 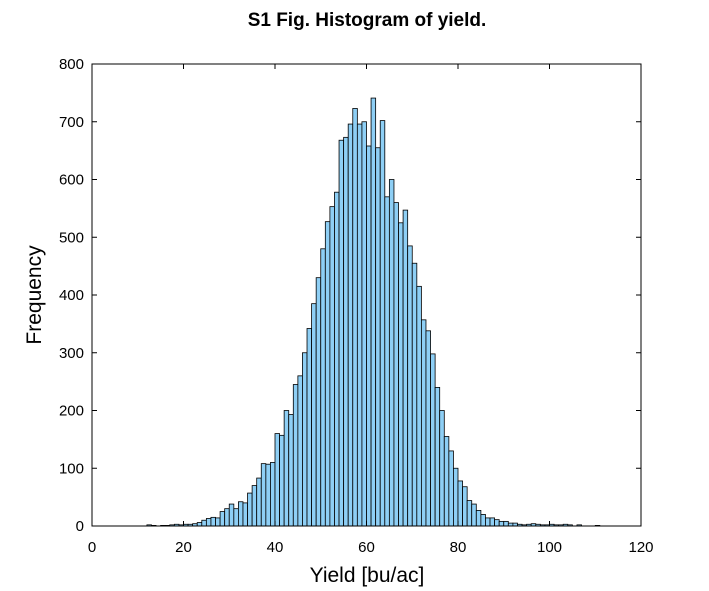 What do you see at coordinates (183, 547) in the screenshot?
I see `x-tick-label: 20` at bounding box center [183, 547].